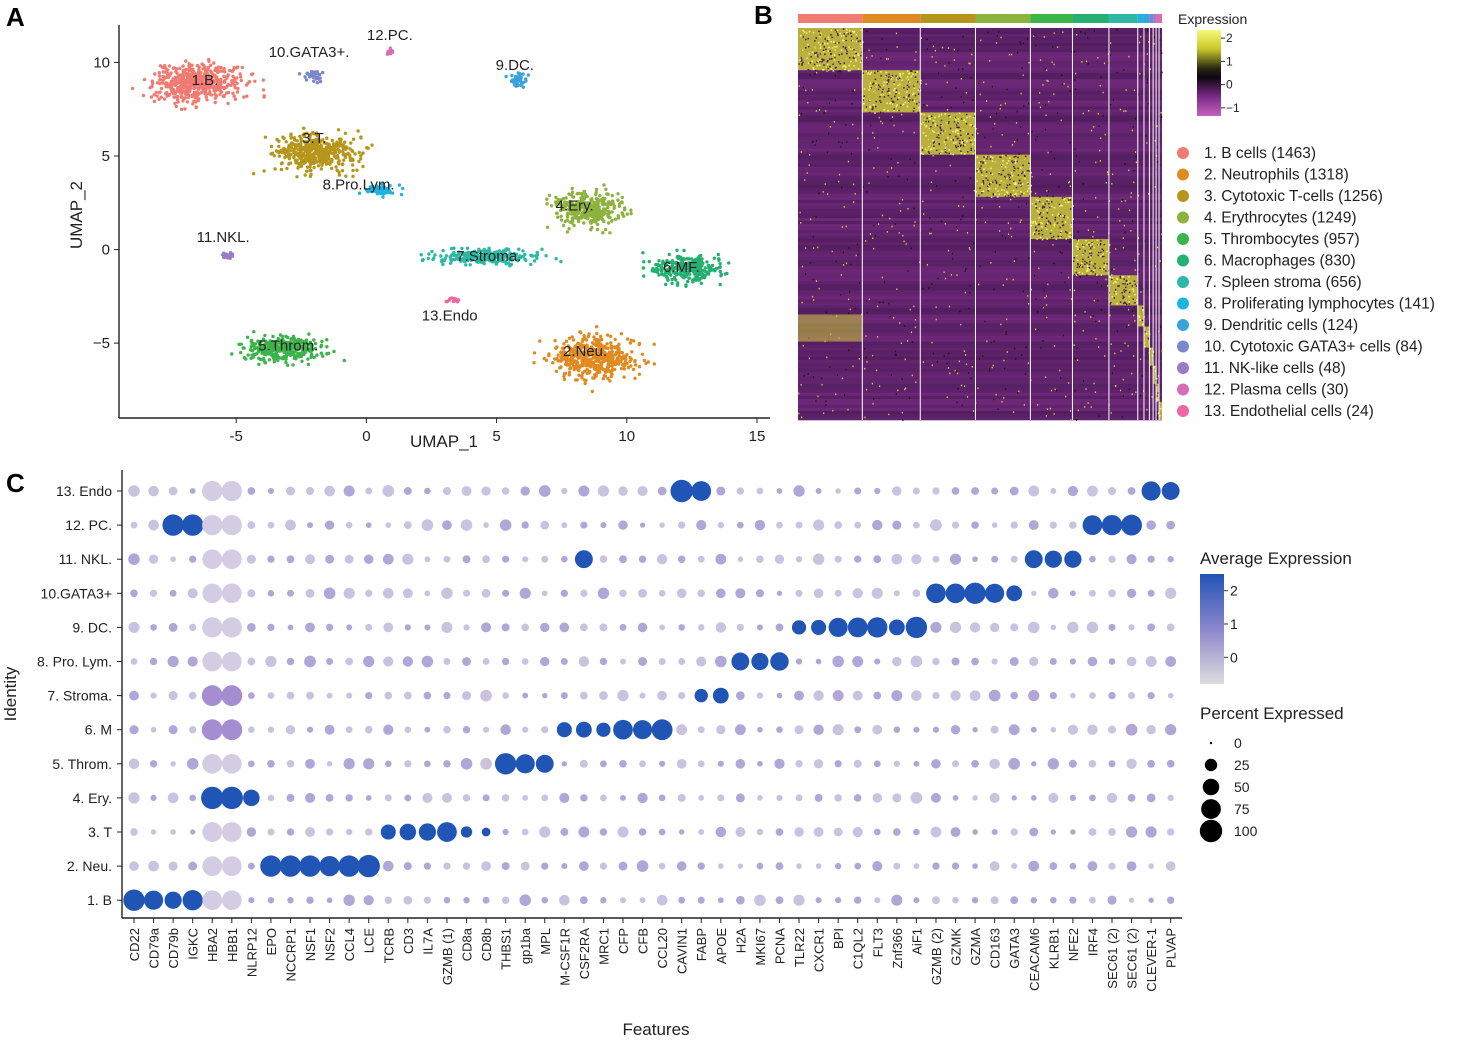 This screenshot has height=1043, width=1457. I want to click on panel-label-b: B, so click(763, 15).